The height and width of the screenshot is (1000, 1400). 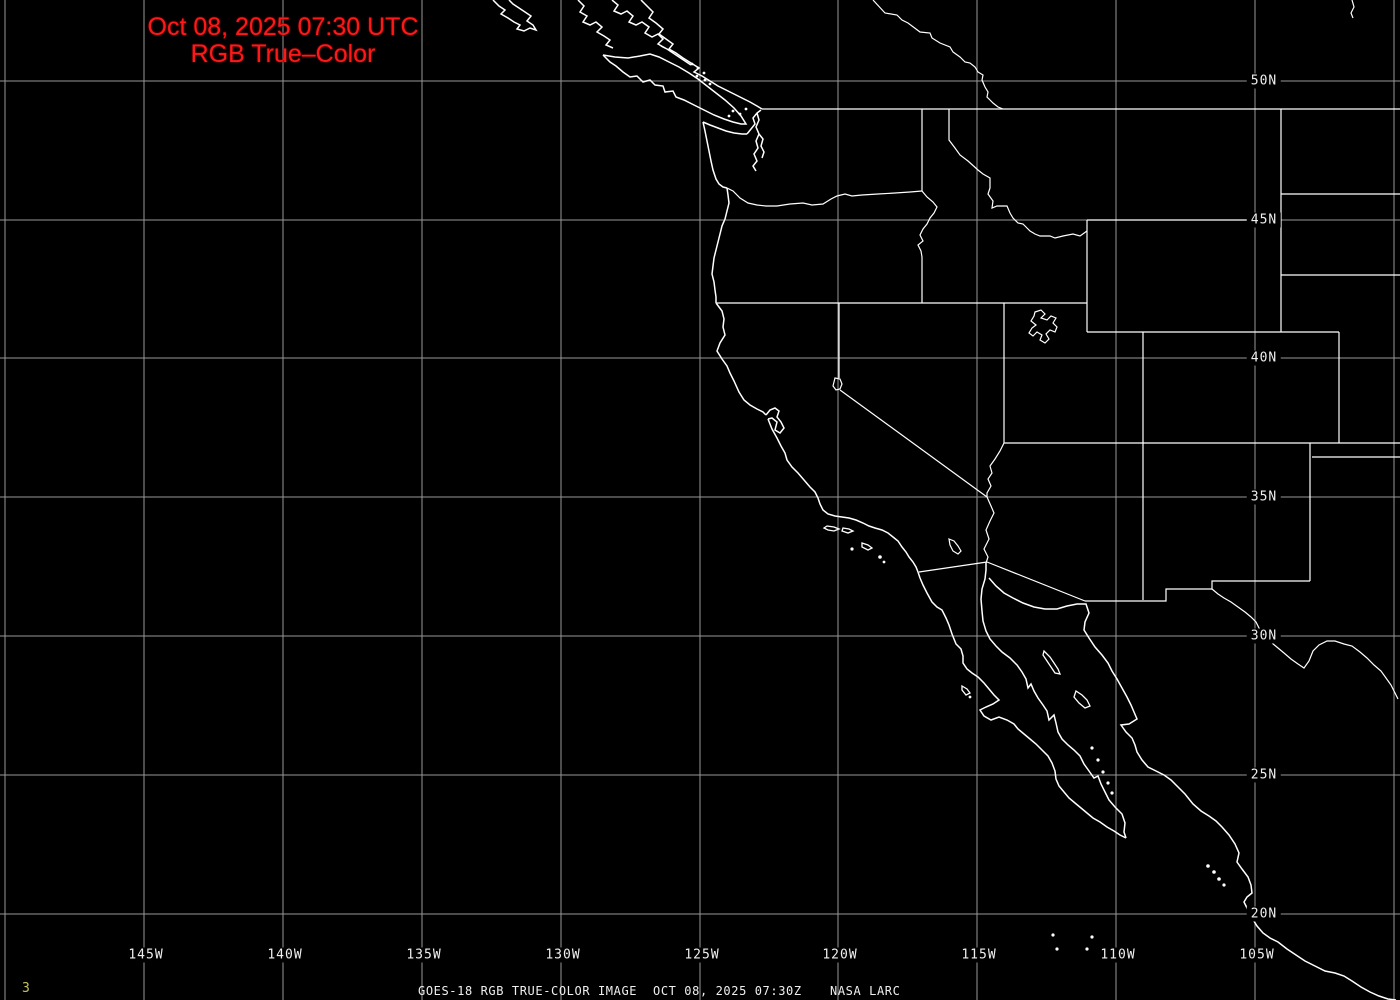 What do you see at coordinates (1192, 788) in the screenshot?
I see `coast-sonora-sinaloa` at bounding box center [1192, 788].